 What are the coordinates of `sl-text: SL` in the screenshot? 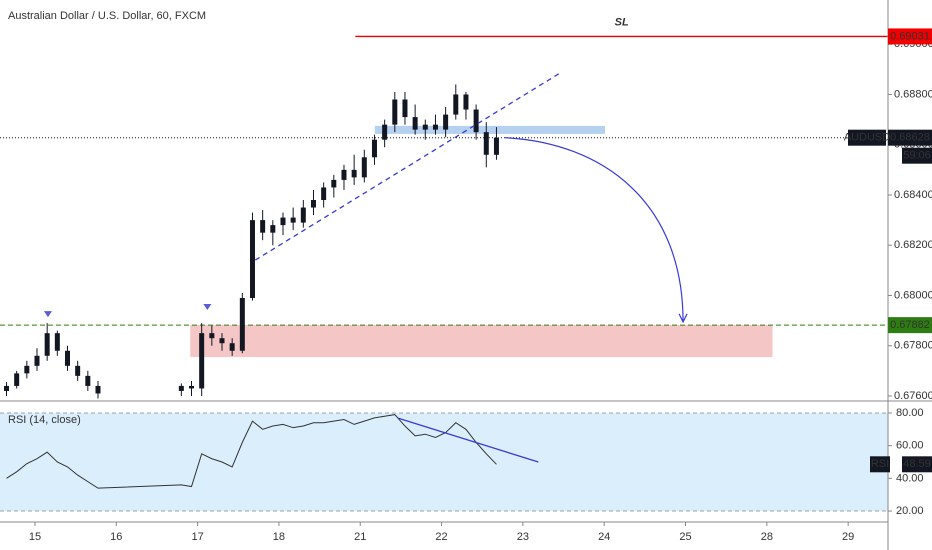 It's located at (622, 22).